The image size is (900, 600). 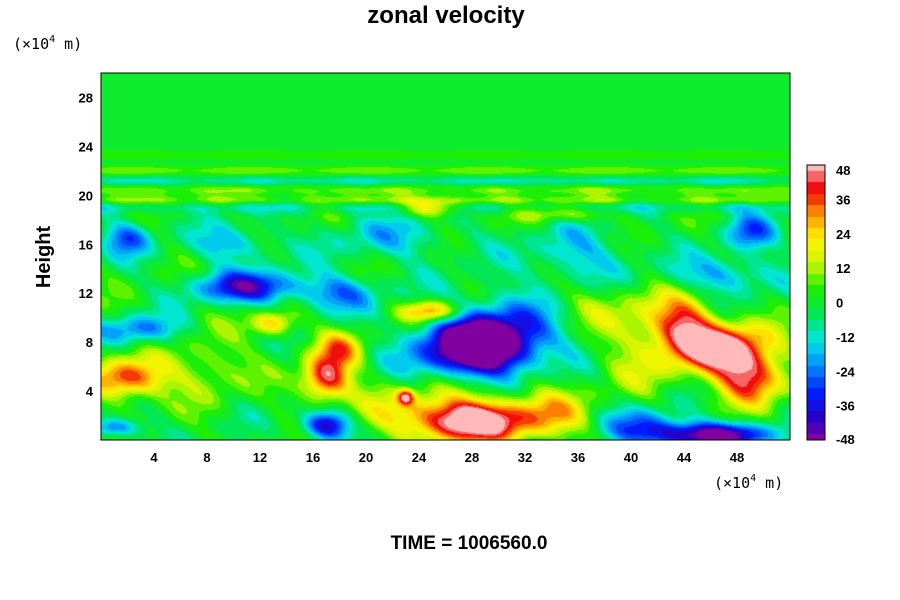 I want to click on chart-title: zonal velocity, so click(x=446, y=15).